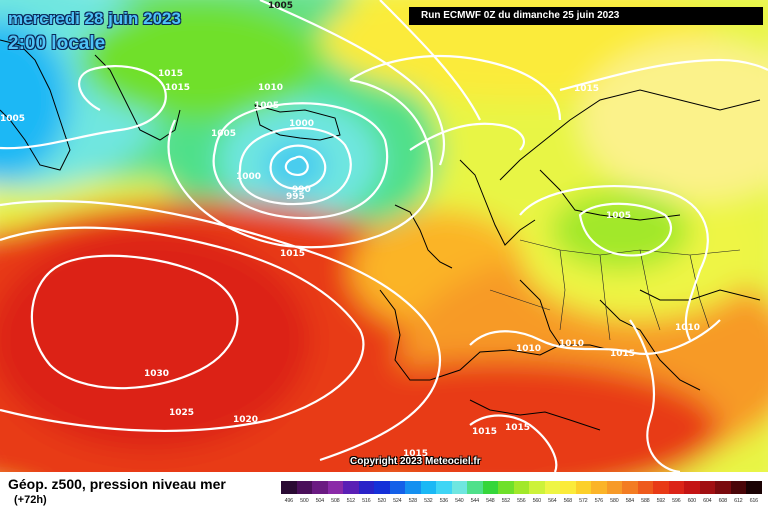  What do you see at coordinates (415, 461) in the screenshot?
I see `copyright-text: Copyright 2023 Meteociel.fr` at bounding box center [415, 461].